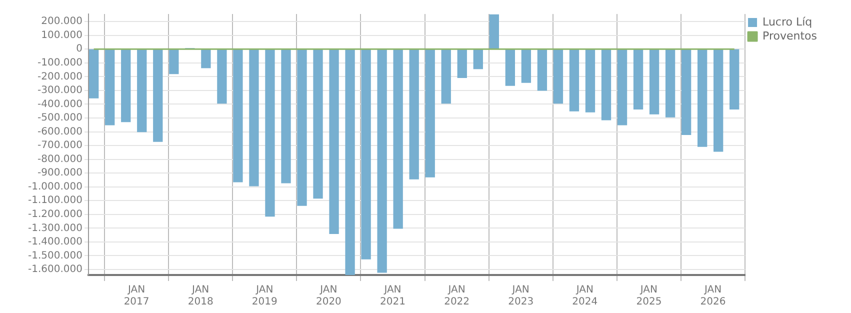  What do you see at coordinates (393, 296) in the screenshot?
I see `x-tick-label: JAN 2021` at bounding box center [393, 296].